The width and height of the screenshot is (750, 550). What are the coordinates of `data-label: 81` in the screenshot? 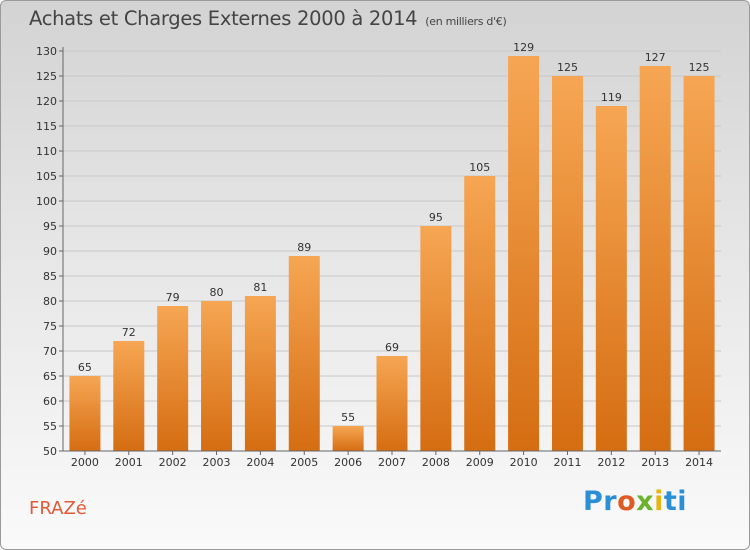 It's located at (260, 287).